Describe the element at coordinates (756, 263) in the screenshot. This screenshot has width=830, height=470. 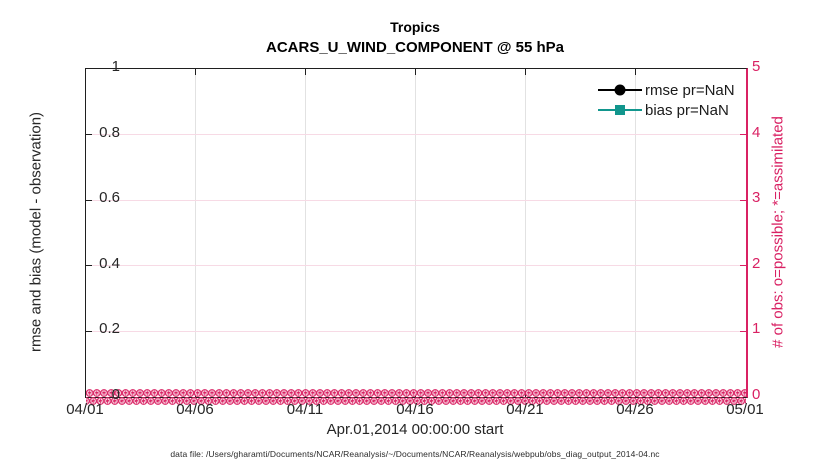
I see `y-tick-label-right: 2` at that location.